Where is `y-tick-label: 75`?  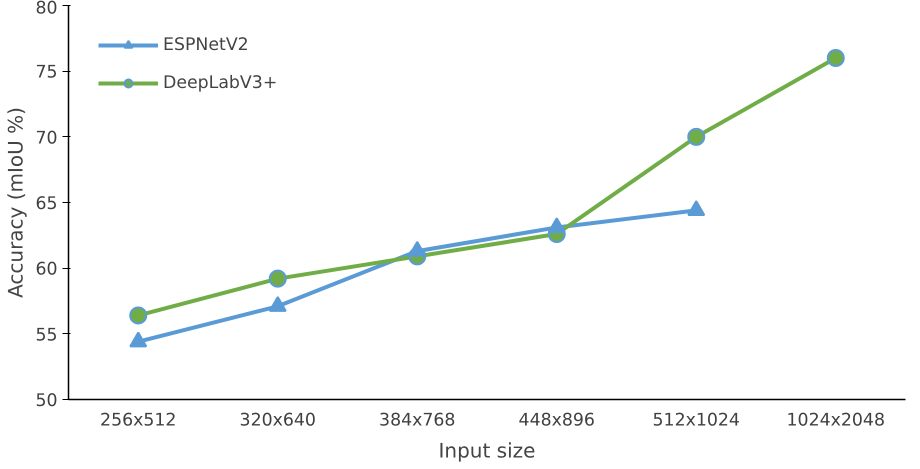 y-tick-label: 75 is located at coordinates (46, 72).